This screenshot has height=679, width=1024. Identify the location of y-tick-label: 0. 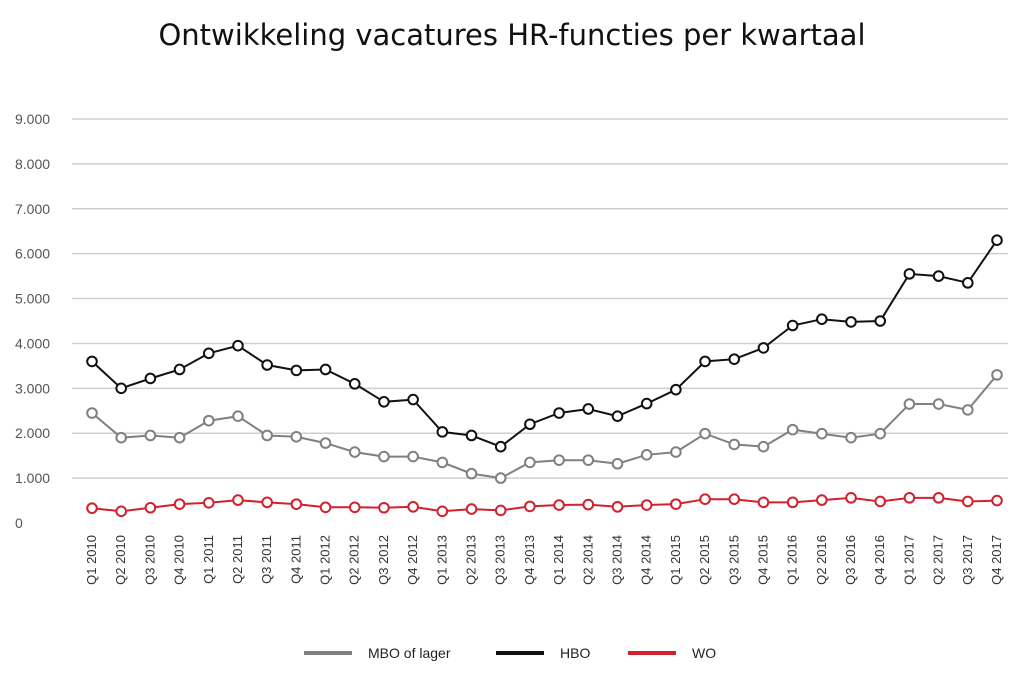
(19, 523).